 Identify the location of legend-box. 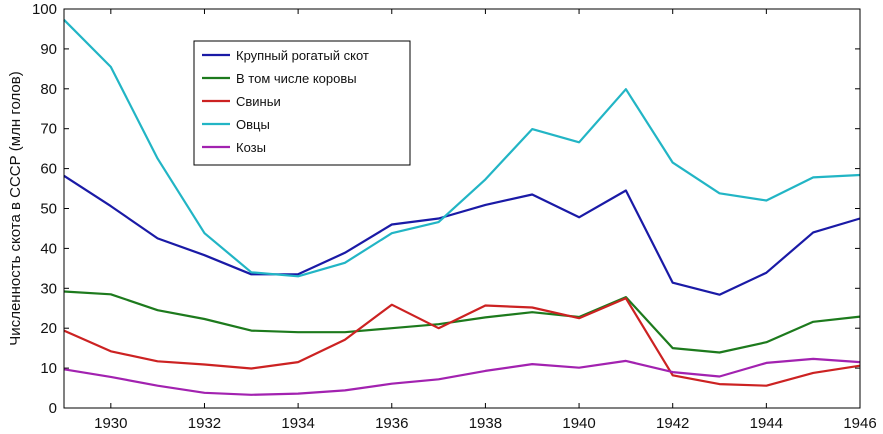
(302, 103).